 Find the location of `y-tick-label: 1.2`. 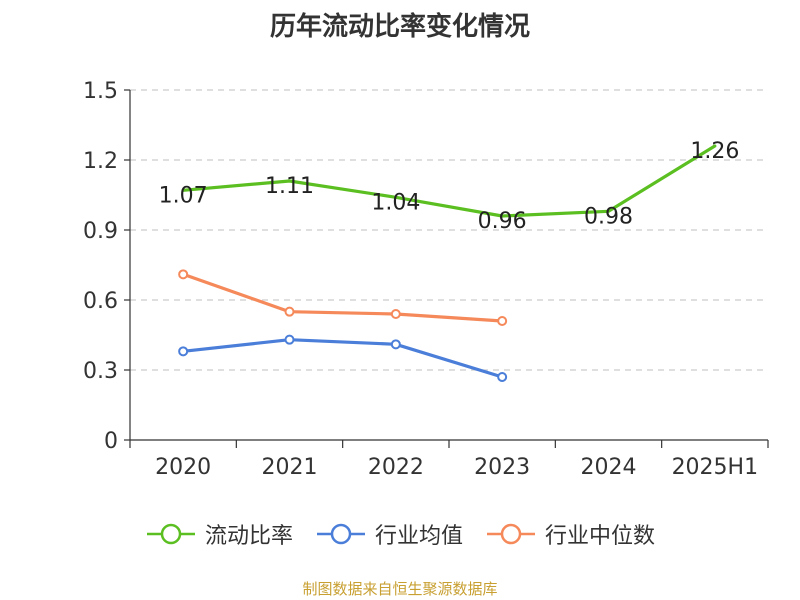

y-tick-label: 1.2 is located at coordinates (100, 161).